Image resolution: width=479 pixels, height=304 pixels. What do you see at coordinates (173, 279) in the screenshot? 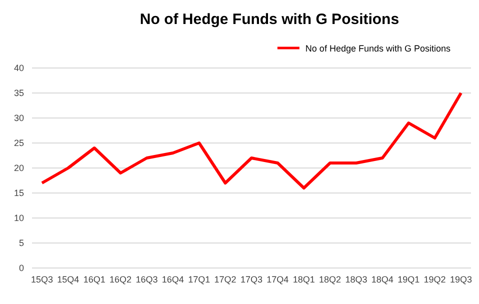
I see `x-tick-label: 16Q4` at bounding box center [173, 279].